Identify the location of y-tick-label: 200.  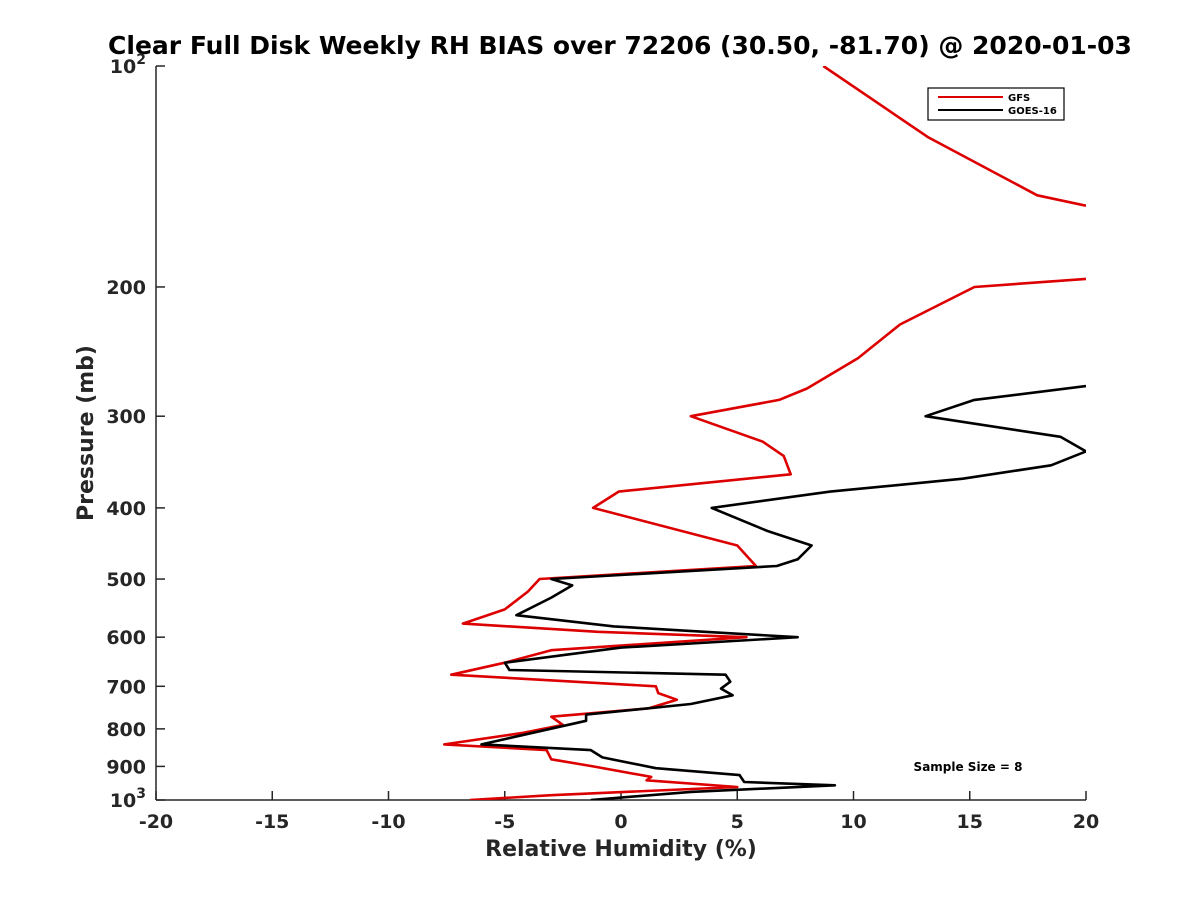
(126, 288).